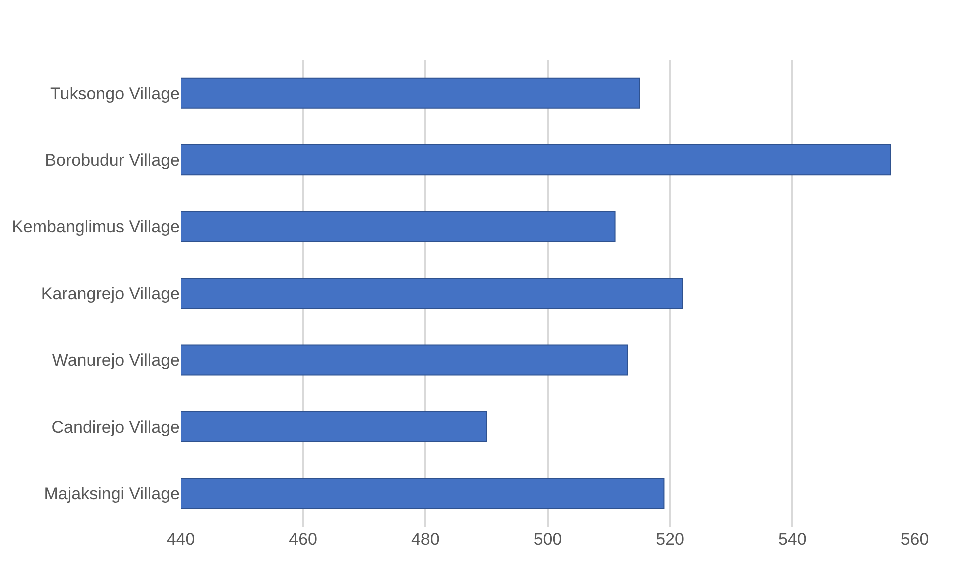 The height and width of the screenshot is (567, 955). What do you see at coordinates (915, 539) in the screenshot?
I see `x-tick-label: 560` at bounding box center [915, 539].